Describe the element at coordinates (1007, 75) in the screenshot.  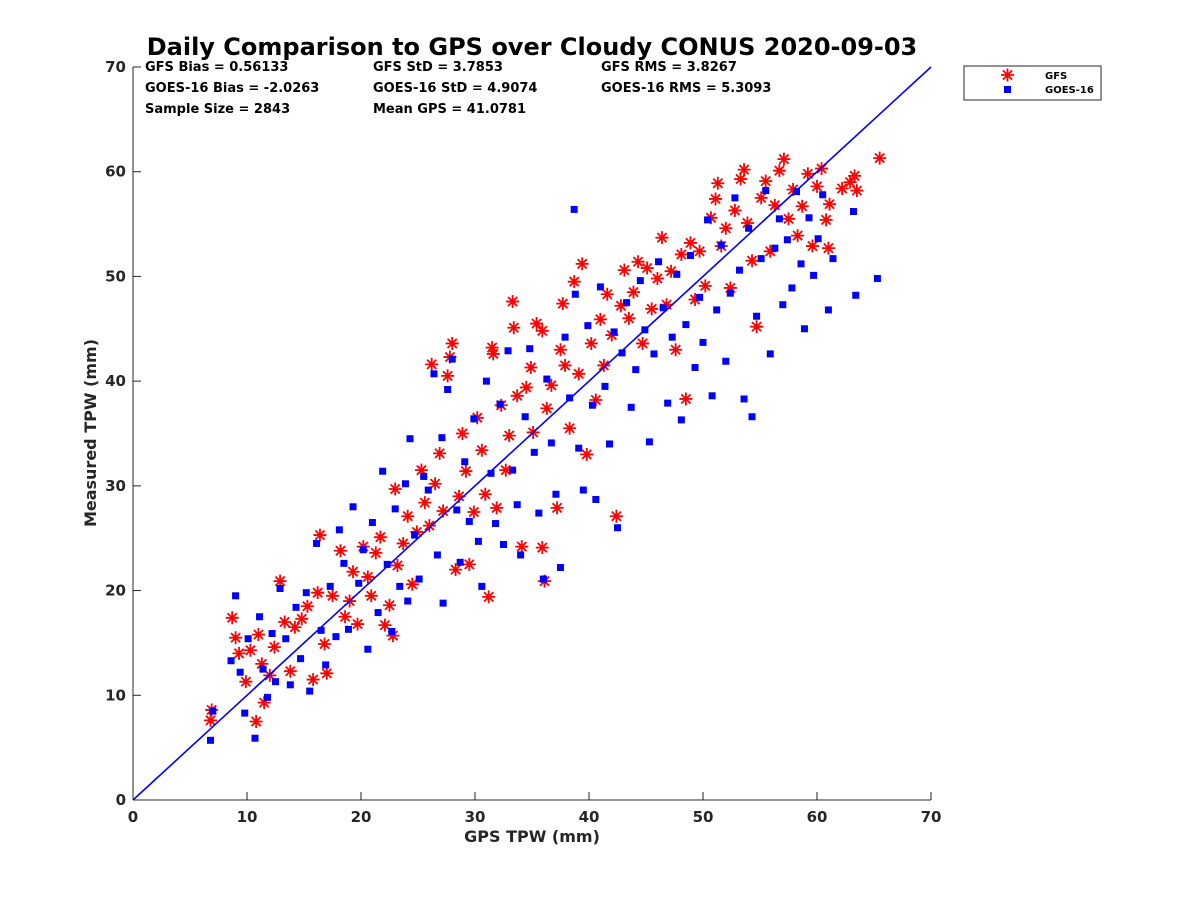
I see `legend-gfs-marker` at that location.